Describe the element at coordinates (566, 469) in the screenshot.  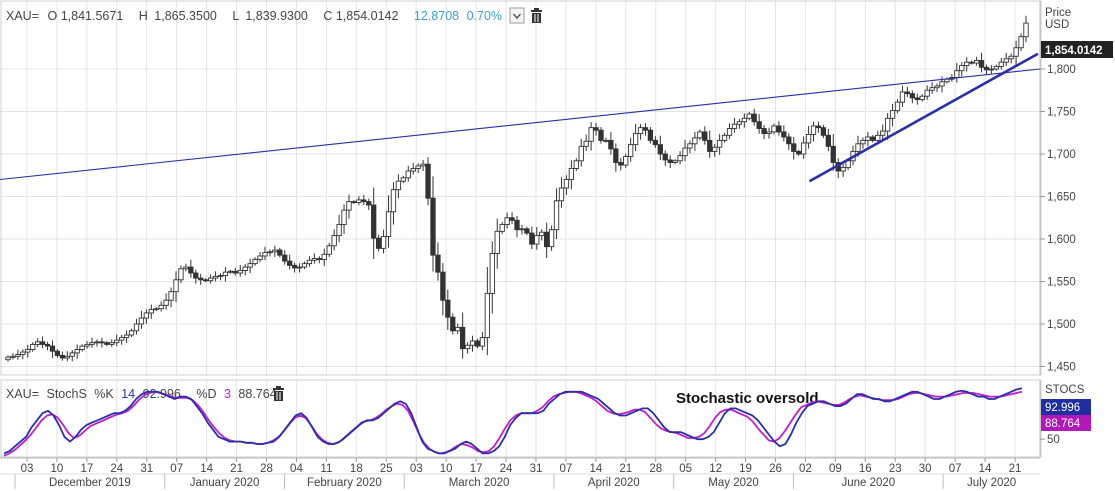
I see `x-tick-label: 07` at that location.